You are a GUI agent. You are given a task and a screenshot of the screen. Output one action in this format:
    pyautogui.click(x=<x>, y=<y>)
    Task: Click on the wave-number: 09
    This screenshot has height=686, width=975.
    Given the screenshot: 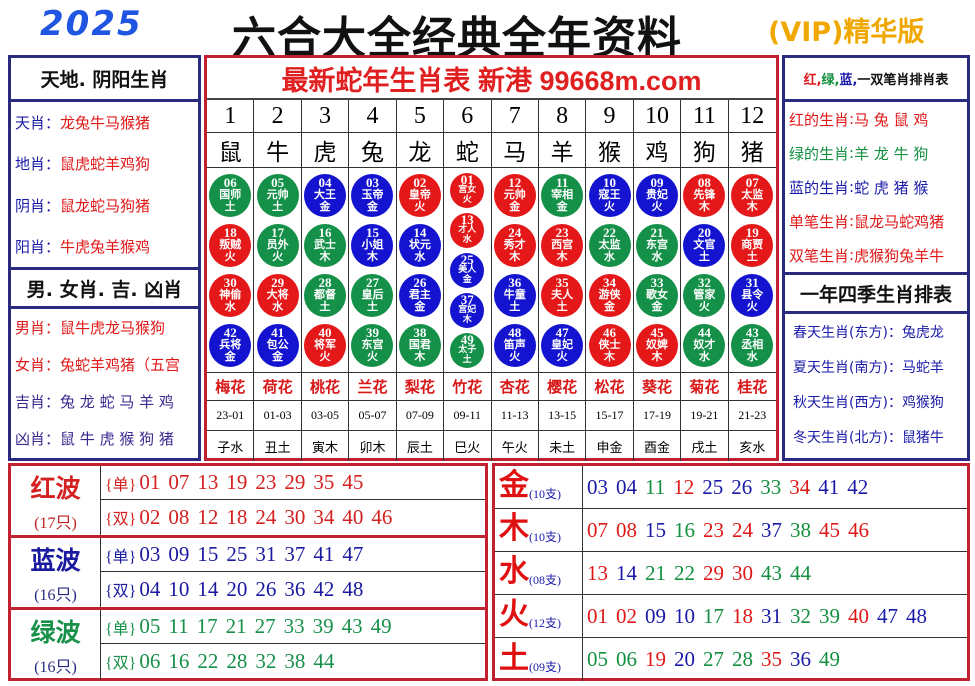 What is the action you would take?
    pyautogui.click(x=179, y=554)
    